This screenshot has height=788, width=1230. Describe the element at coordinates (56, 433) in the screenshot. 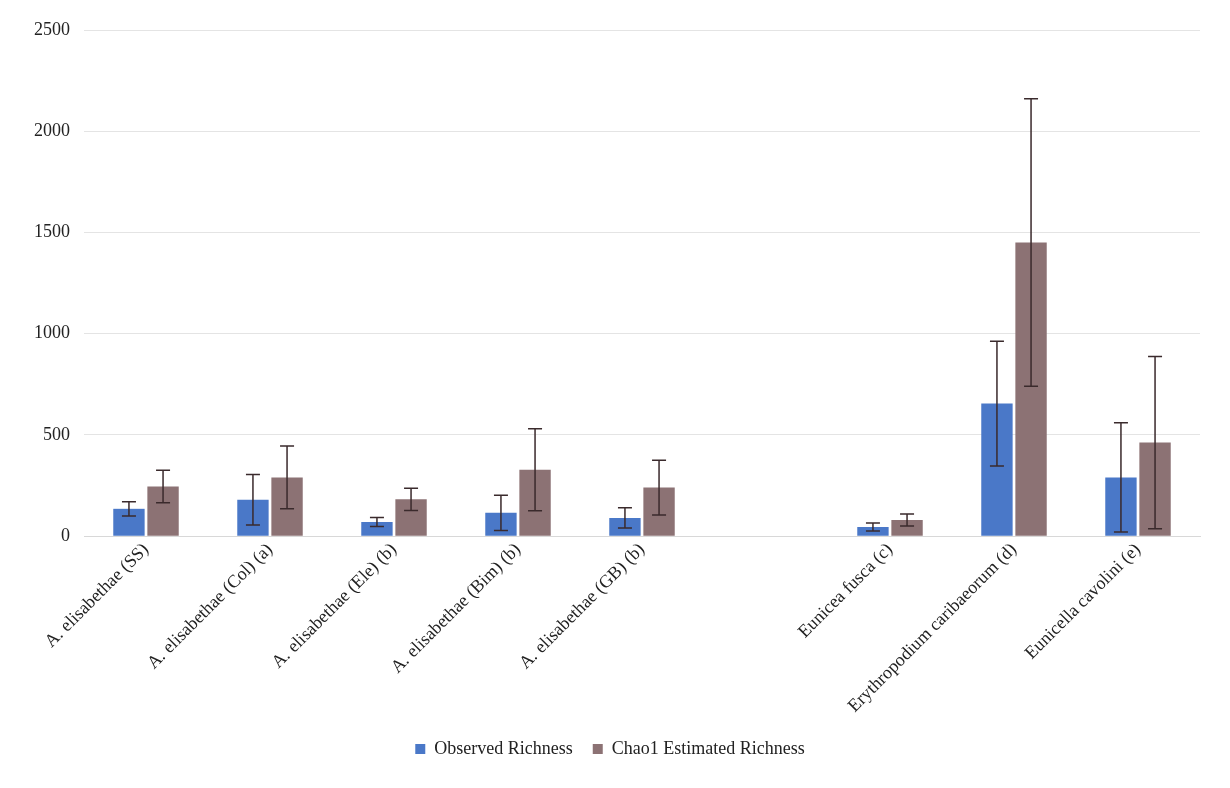

I see `y-tick-label: 500` at that location.